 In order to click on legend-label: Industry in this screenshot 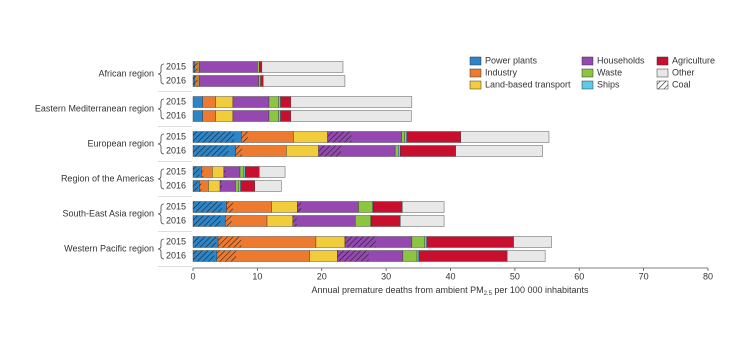, I will do `click(501, 72)`.